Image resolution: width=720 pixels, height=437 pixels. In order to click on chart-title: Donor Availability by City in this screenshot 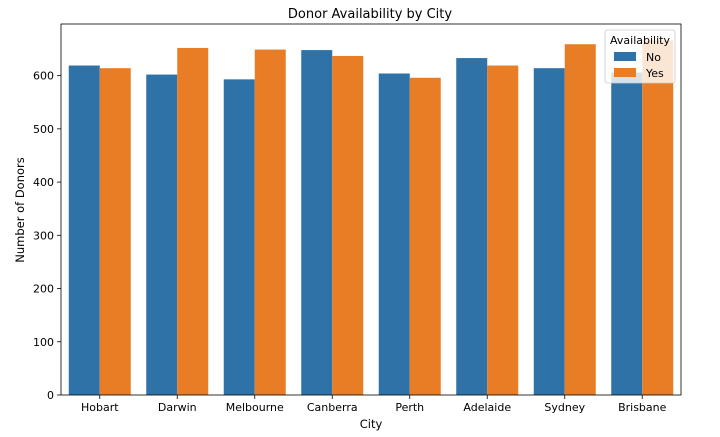, I will do `click(370, 14)`.